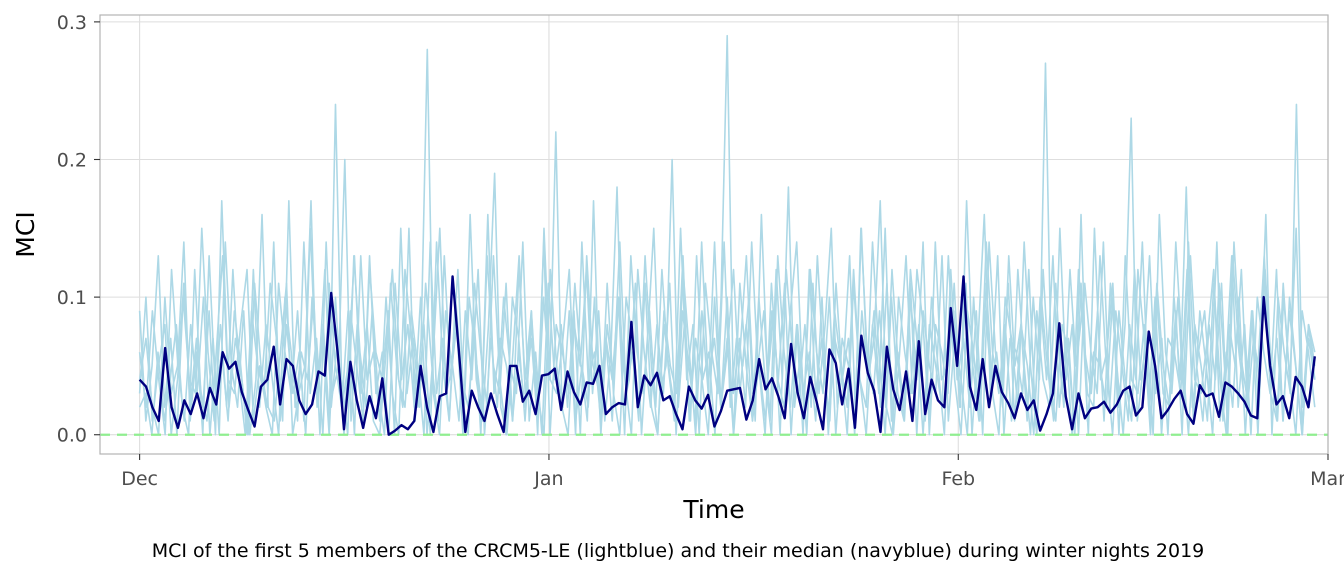 This screenshot has width=1344, height=576. What do you see at coordinates (958, 479) in the screenshot?
I see `x-tick-label-feb: Feb` at bounding box center [958, 479].